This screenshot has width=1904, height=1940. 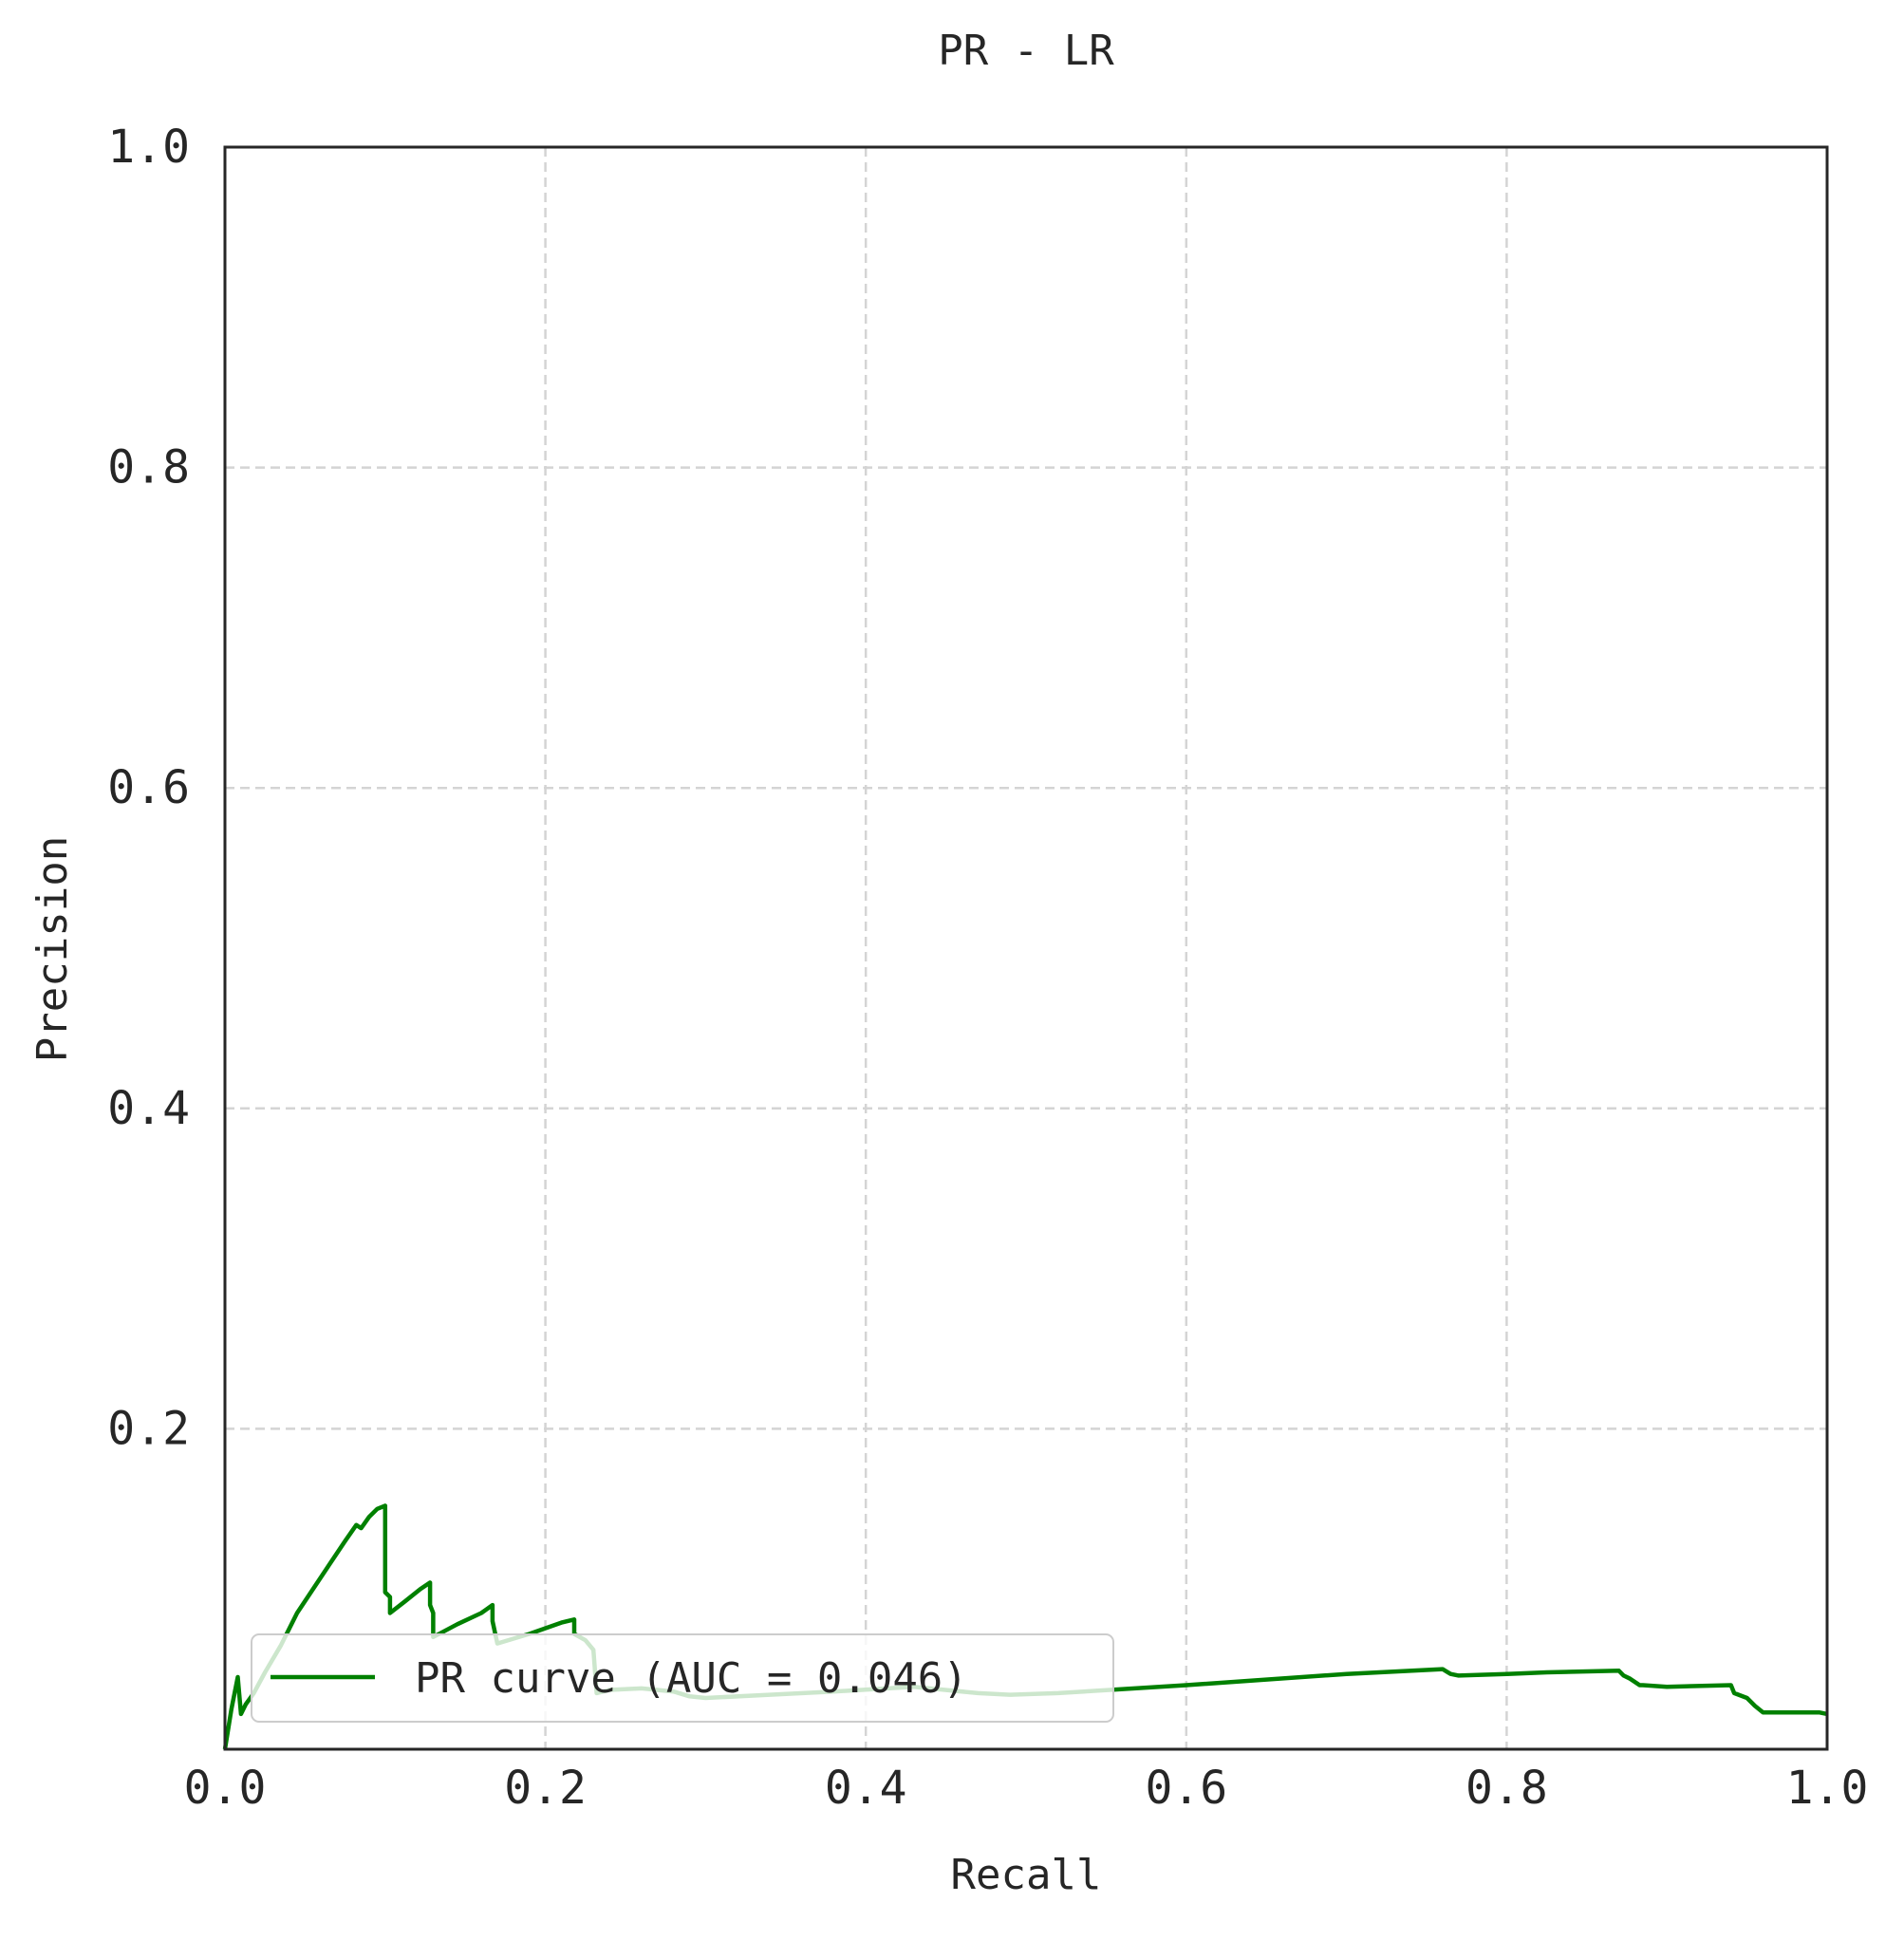 What do you see at coordinates (148, 467) in the screenshot?
I see `y-tick-label: 0.8` at bounding box center [148, 467].